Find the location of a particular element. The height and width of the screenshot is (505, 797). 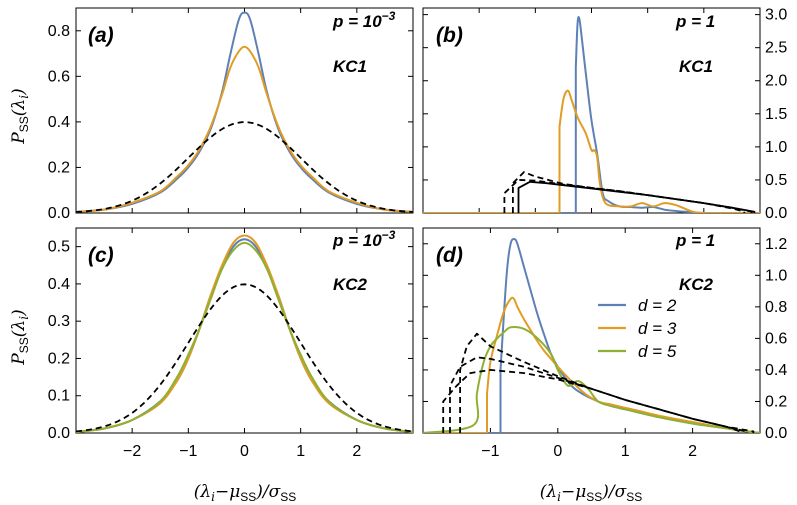

panel-a-ytick-label: 0.6 is located at coordinates (59, 76).